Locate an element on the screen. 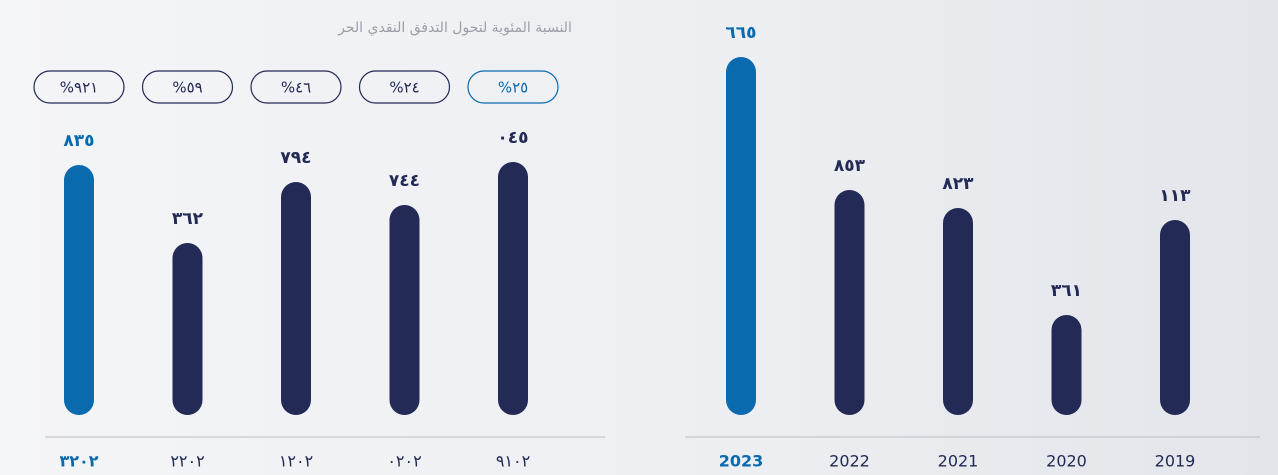  percent-label: %٥٩ is located at coordinates (187, 88).